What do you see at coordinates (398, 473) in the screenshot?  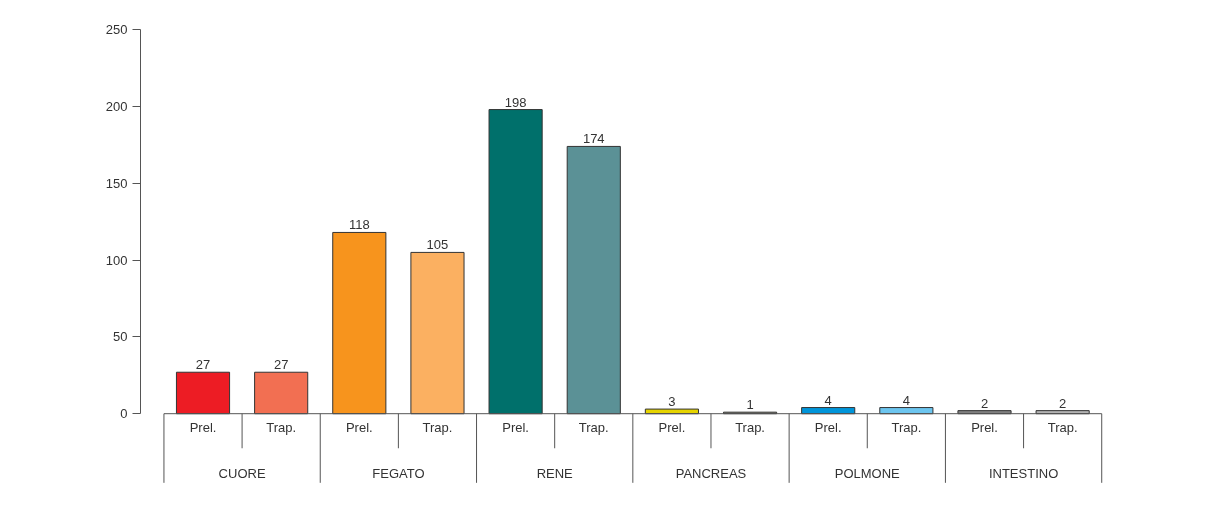 I see `text: FEGATO` at bounding box center [398, 473].